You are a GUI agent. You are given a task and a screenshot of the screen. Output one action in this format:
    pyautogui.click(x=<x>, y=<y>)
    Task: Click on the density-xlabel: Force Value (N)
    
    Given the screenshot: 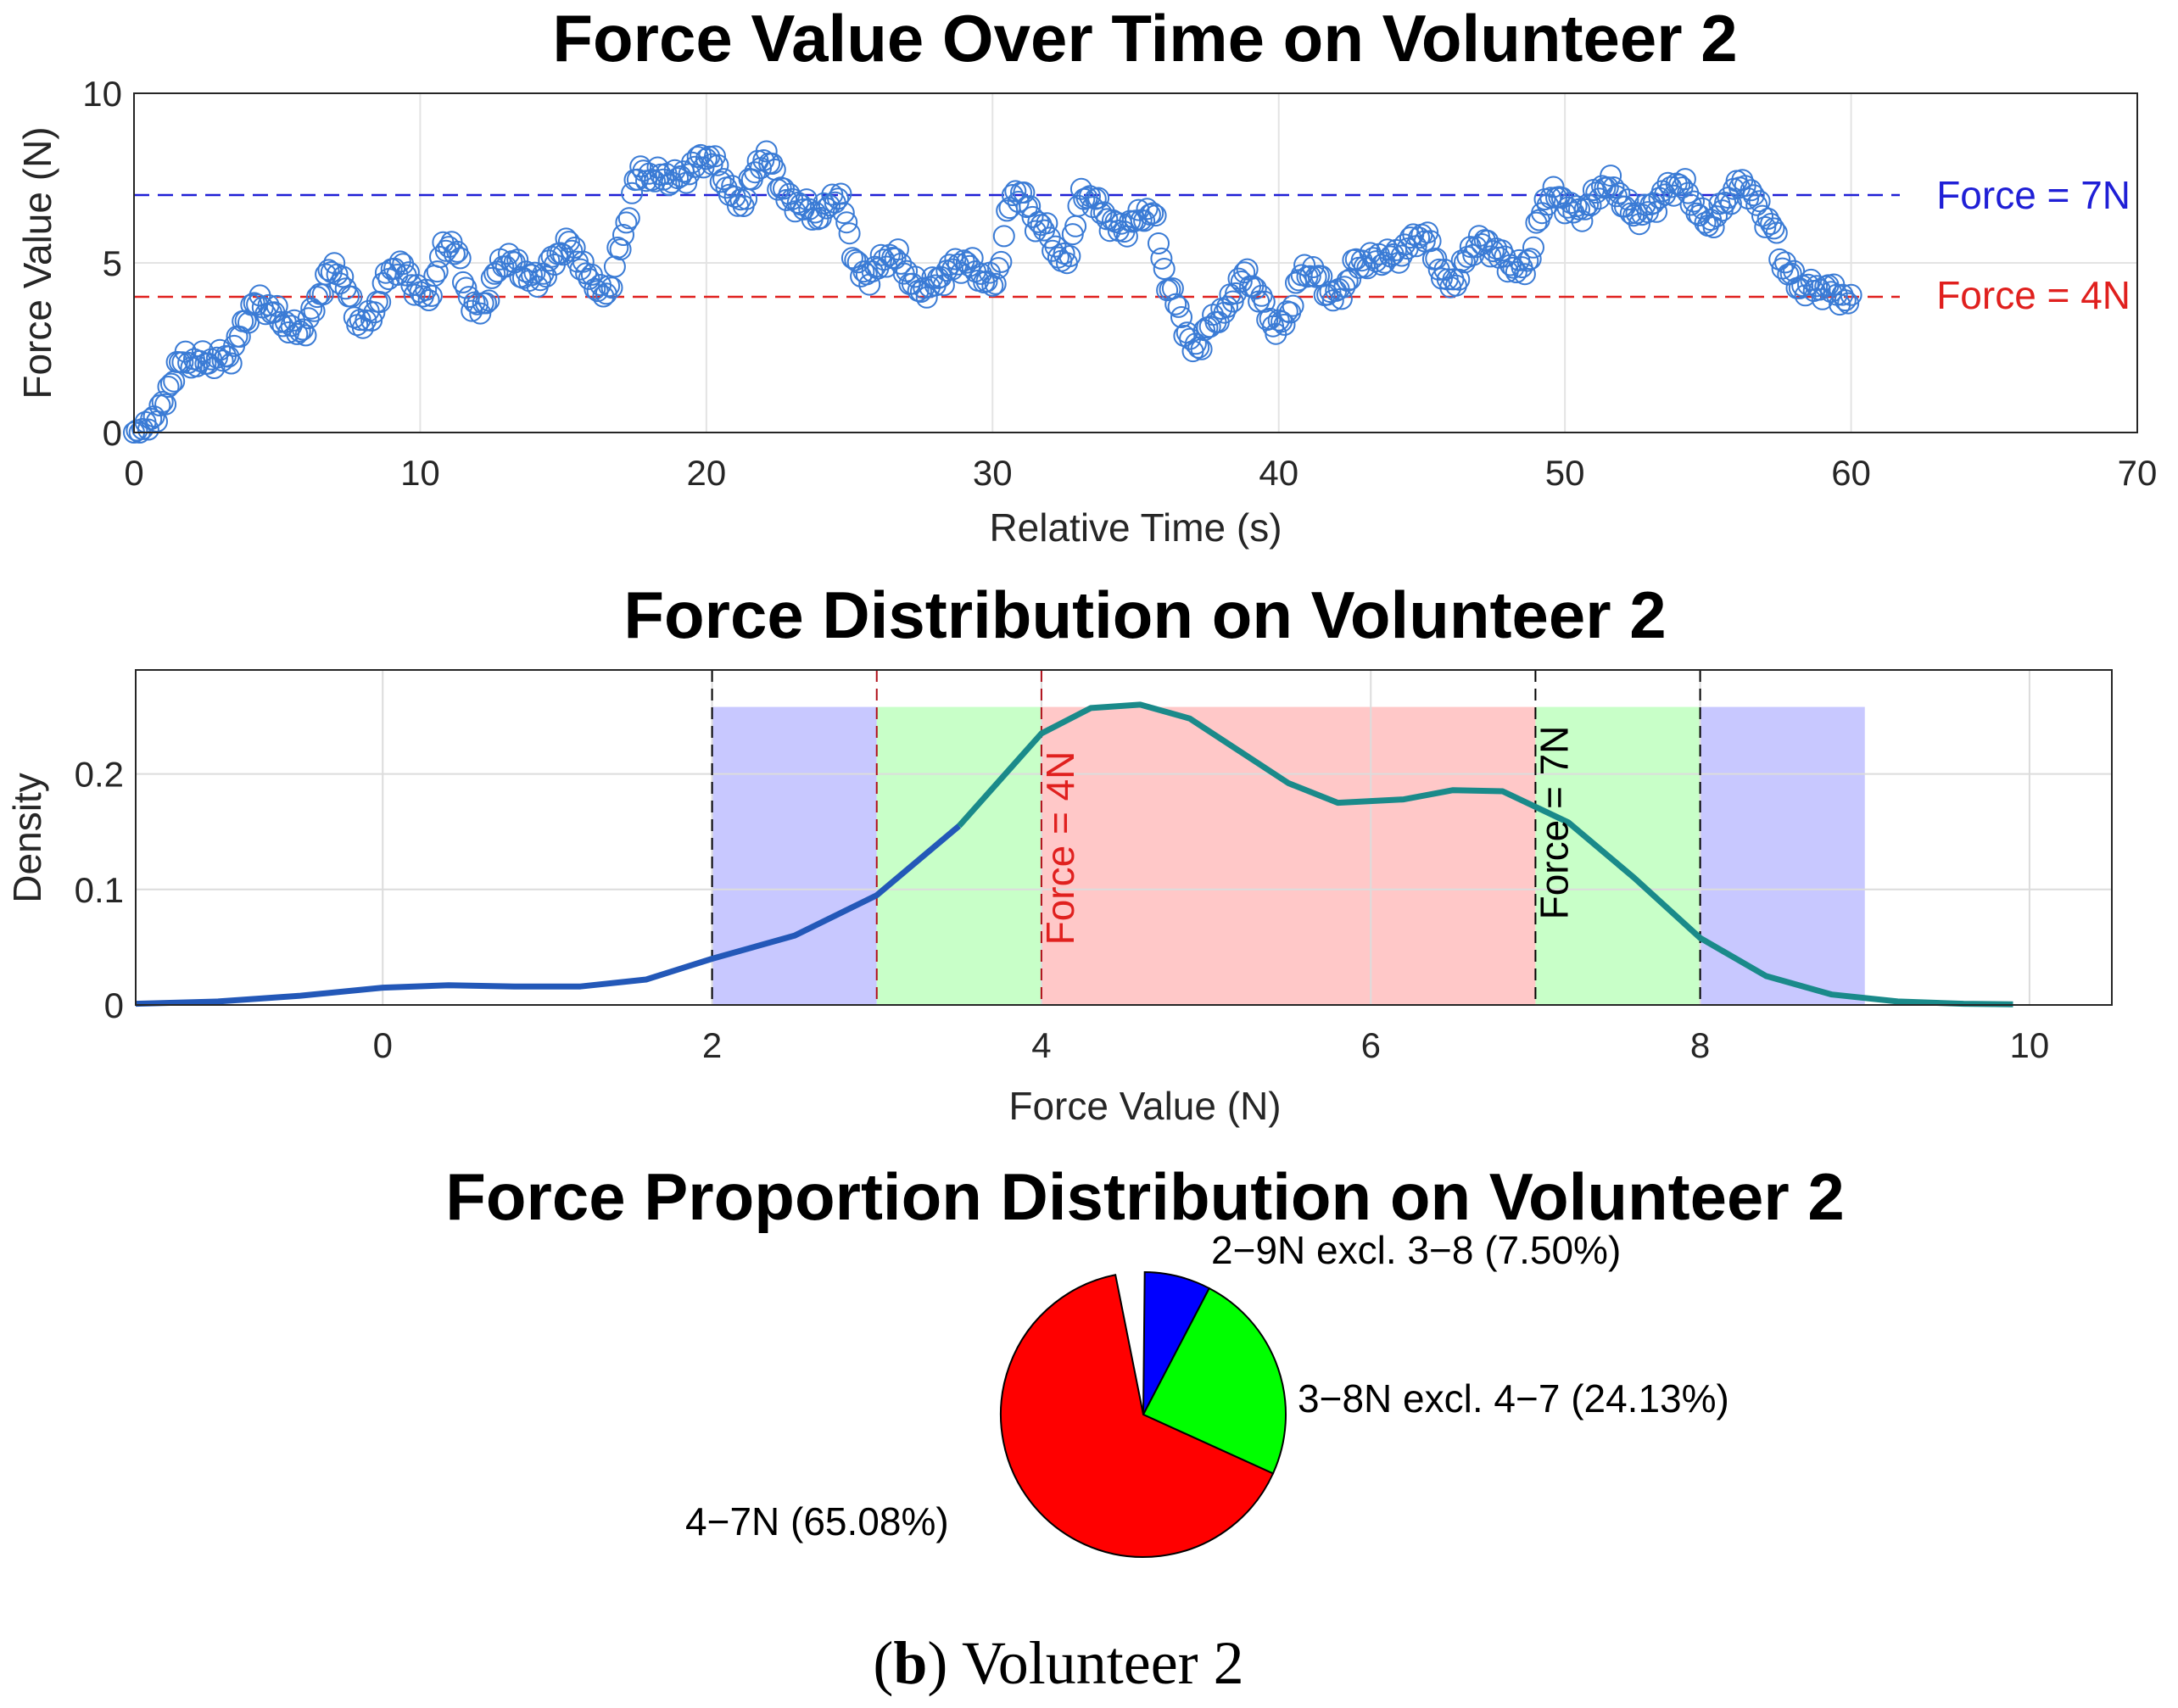 What is the action you would take?
    pyautogui.click(x=1144, y=1106)
    